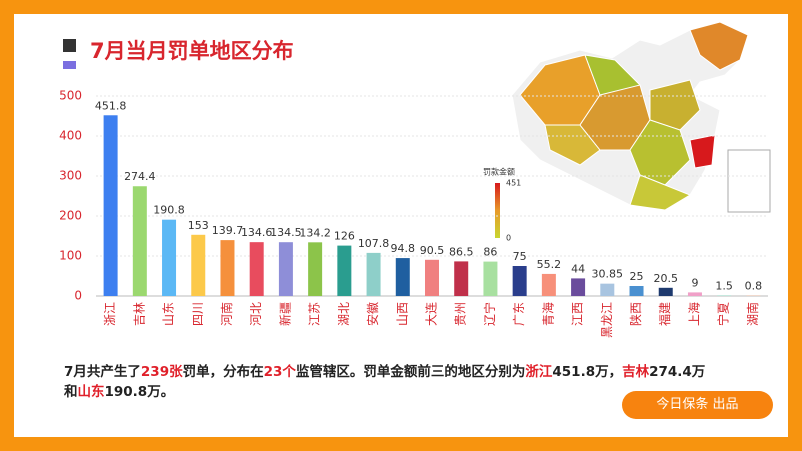  What do you see at coordinates (607, 320) in the screenshot?
I see `x-tick-label: 黑龙江` at bounding box center [607, 320].